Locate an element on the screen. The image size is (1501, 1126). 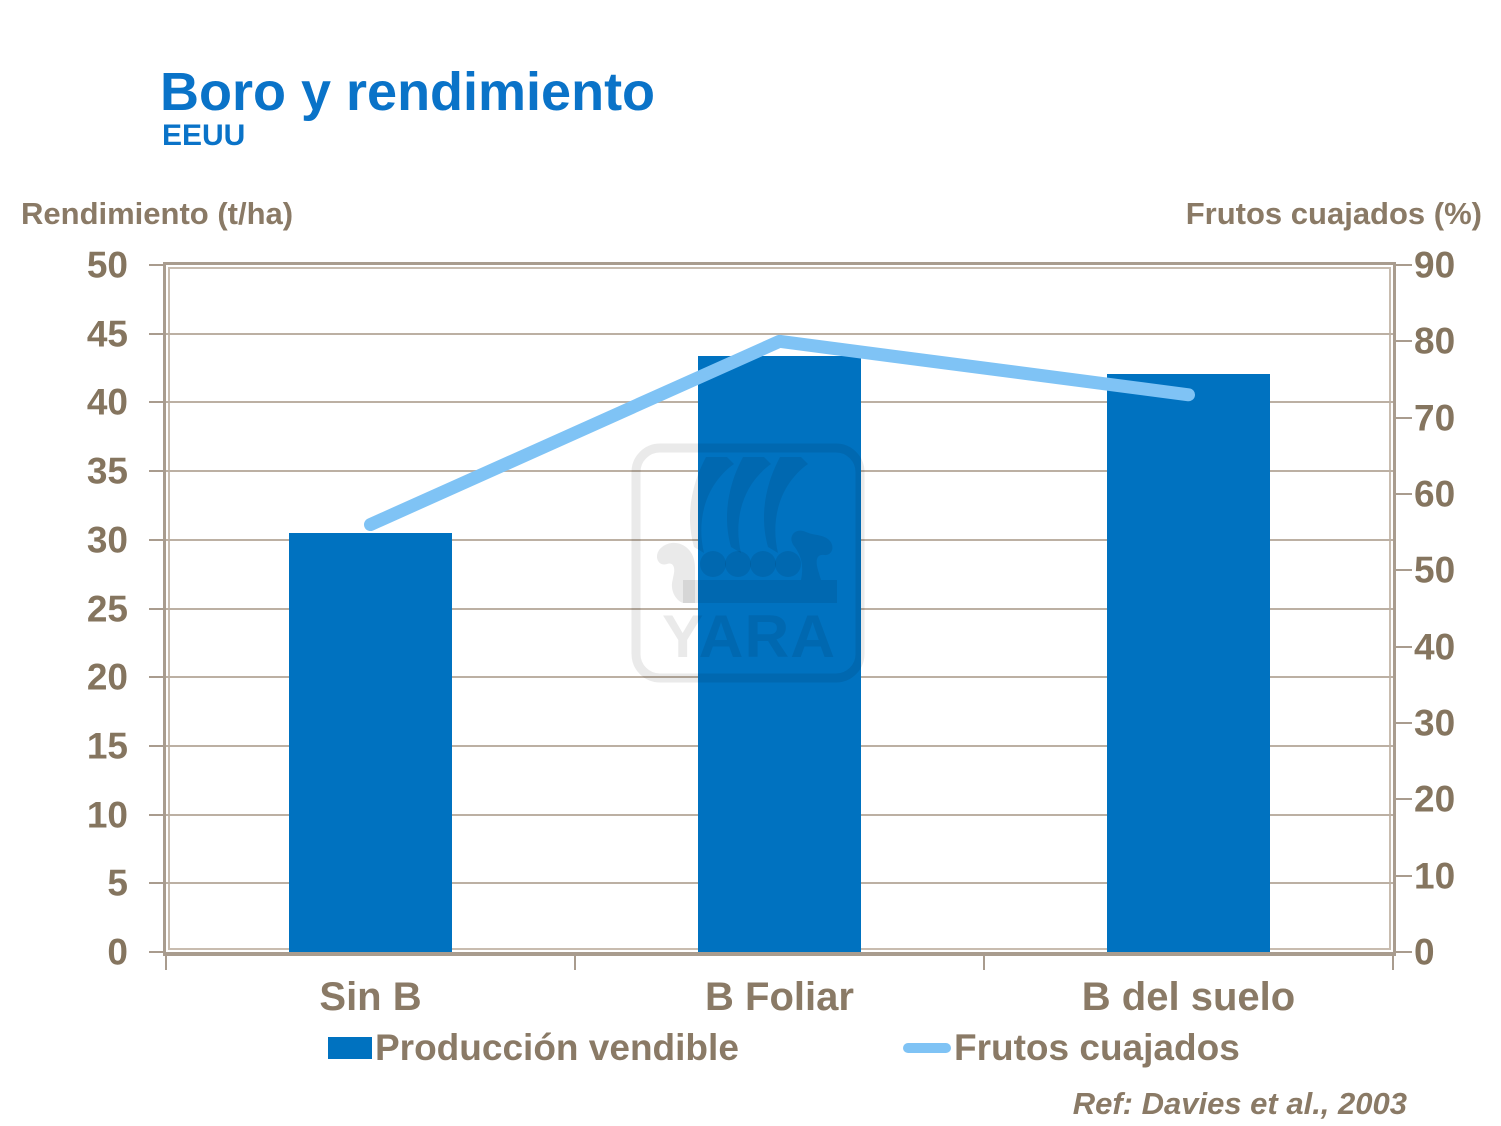
chart-subtitle: EEUU is located at coordinates (204, 135).